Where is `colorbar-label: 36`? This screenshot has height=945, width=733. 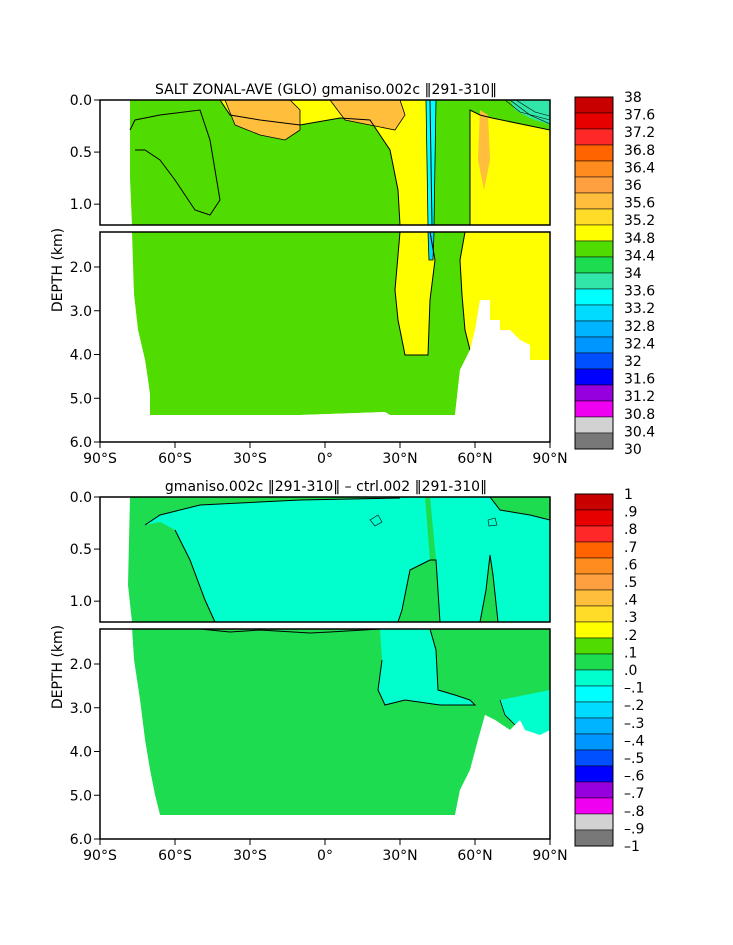
colorbar-label: 36 is located at coordinates (633, 186).